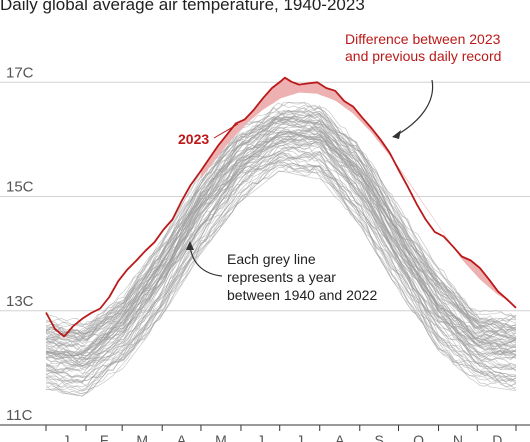 This screenshot has width=530, height=442. Describe the element at coordinates (458, 437) in the screenshot. I see `x-tick-label: N` at that location.